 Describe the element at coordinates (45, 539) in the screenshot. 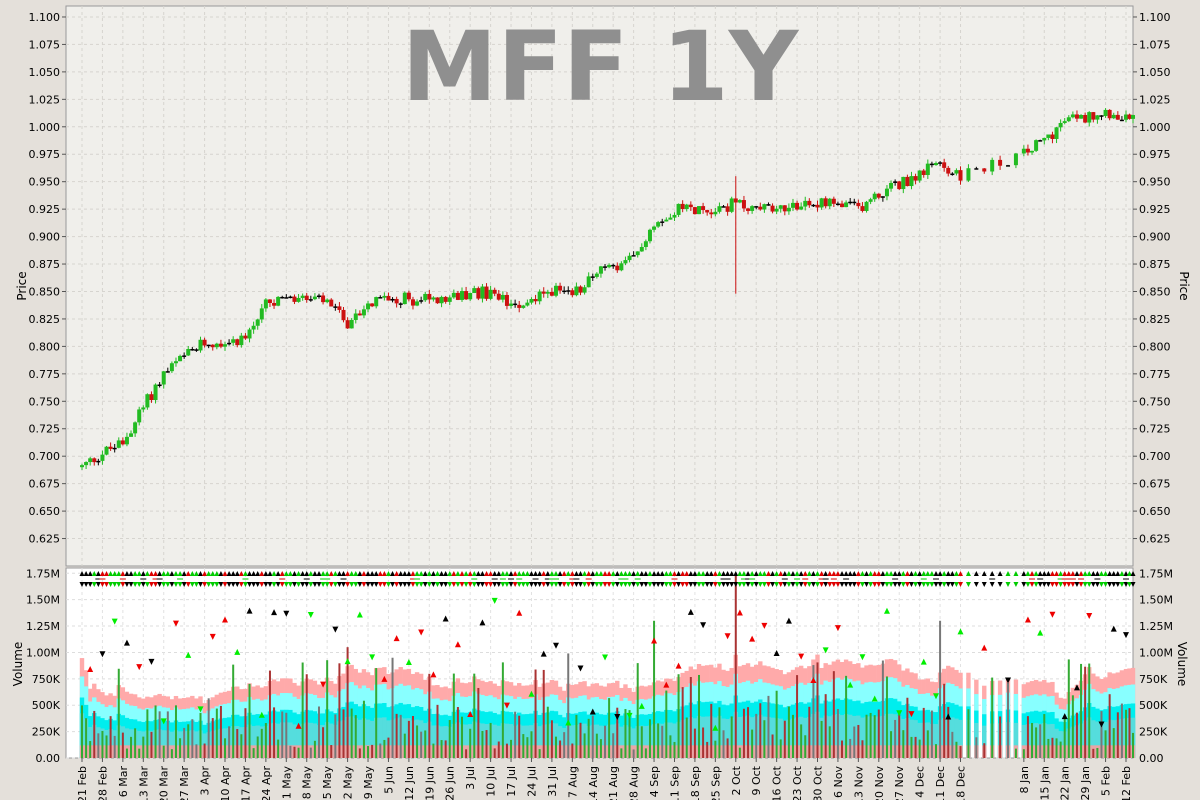

I see `price-tick-label-left: 0.625` at that location.